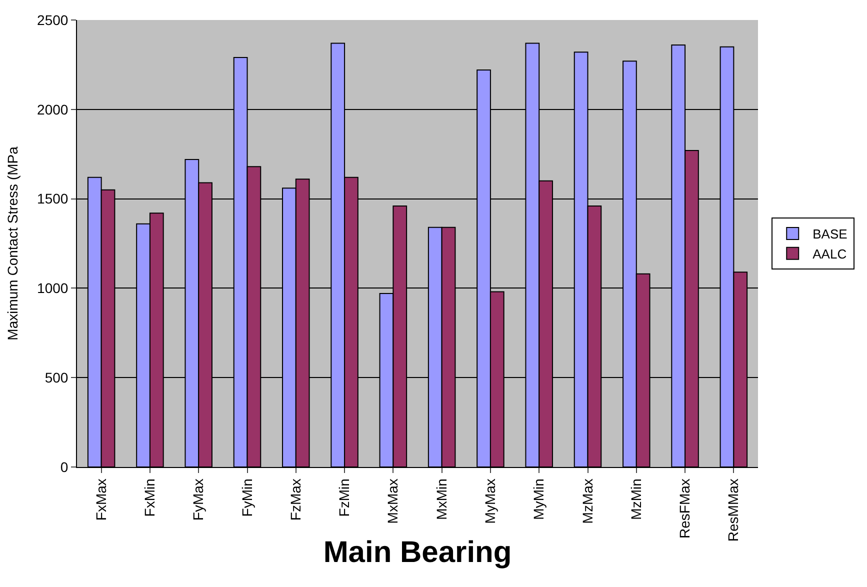 Image resolution: width=867 pixels, height=587 pixels. Describe the element at coordinates (56, 378) in the screenshot. I see `y-tick-label: 500` at that location.